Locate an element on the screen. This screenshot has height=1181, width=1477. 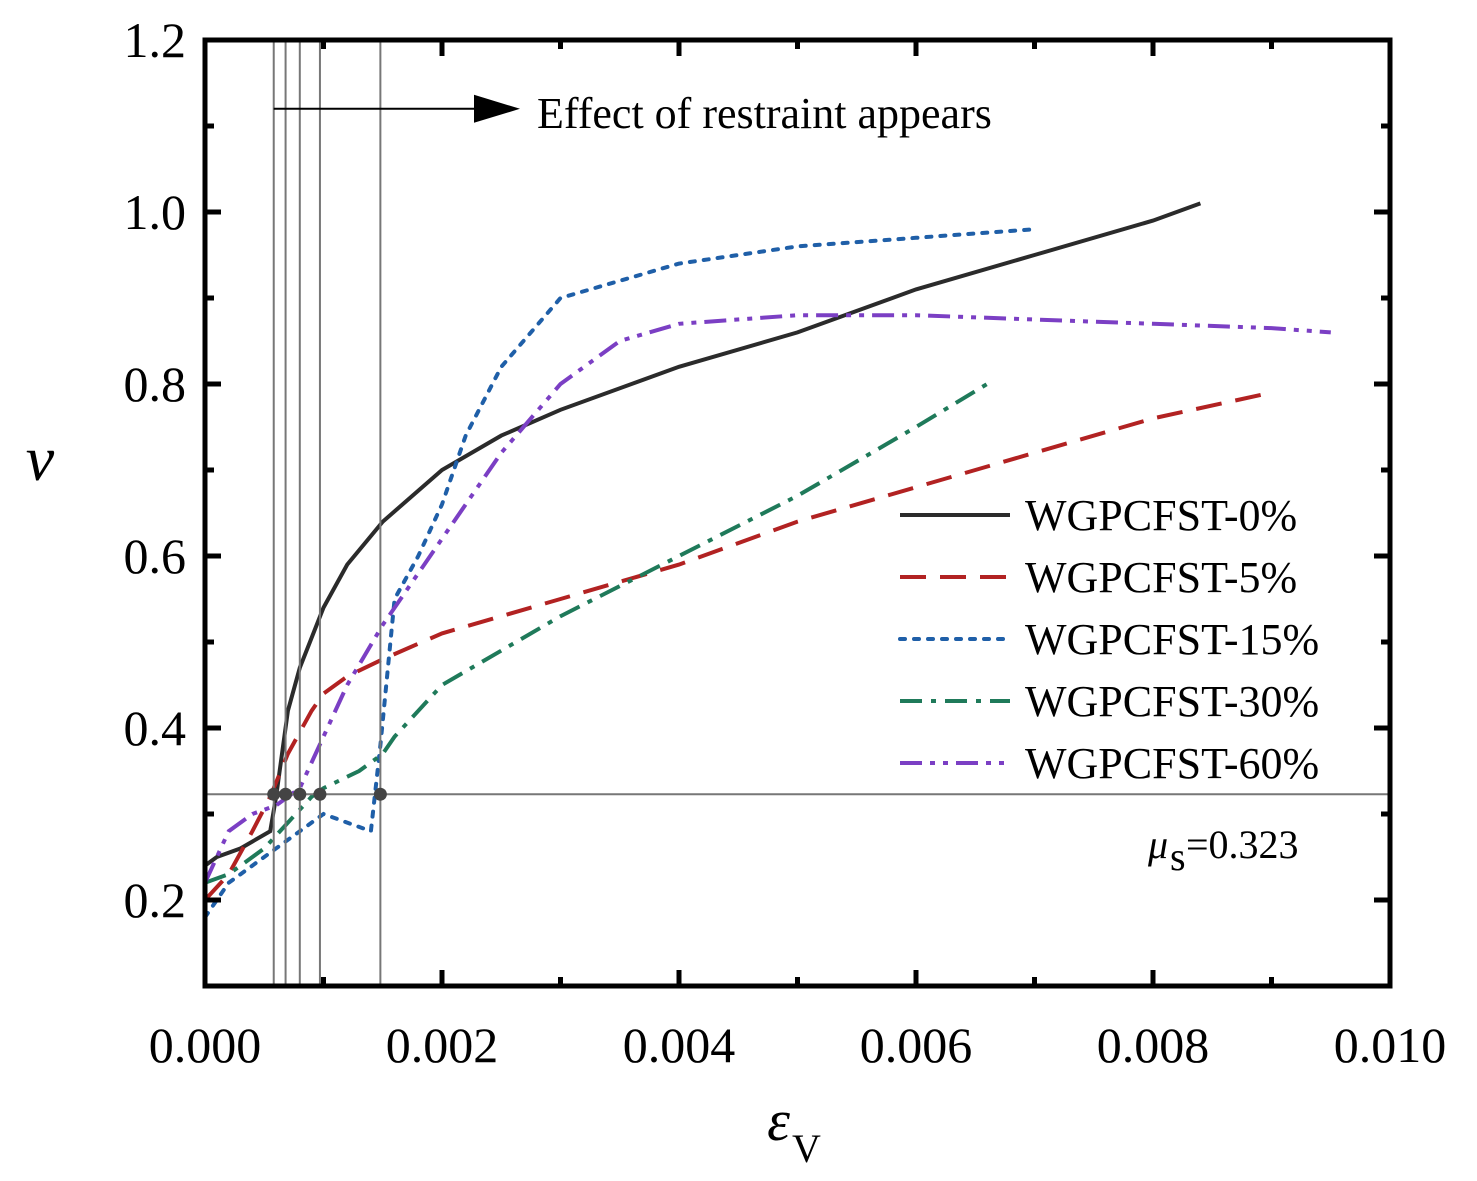
x-tick-label-0: 0.000 is located at coordinates (205, 1045).